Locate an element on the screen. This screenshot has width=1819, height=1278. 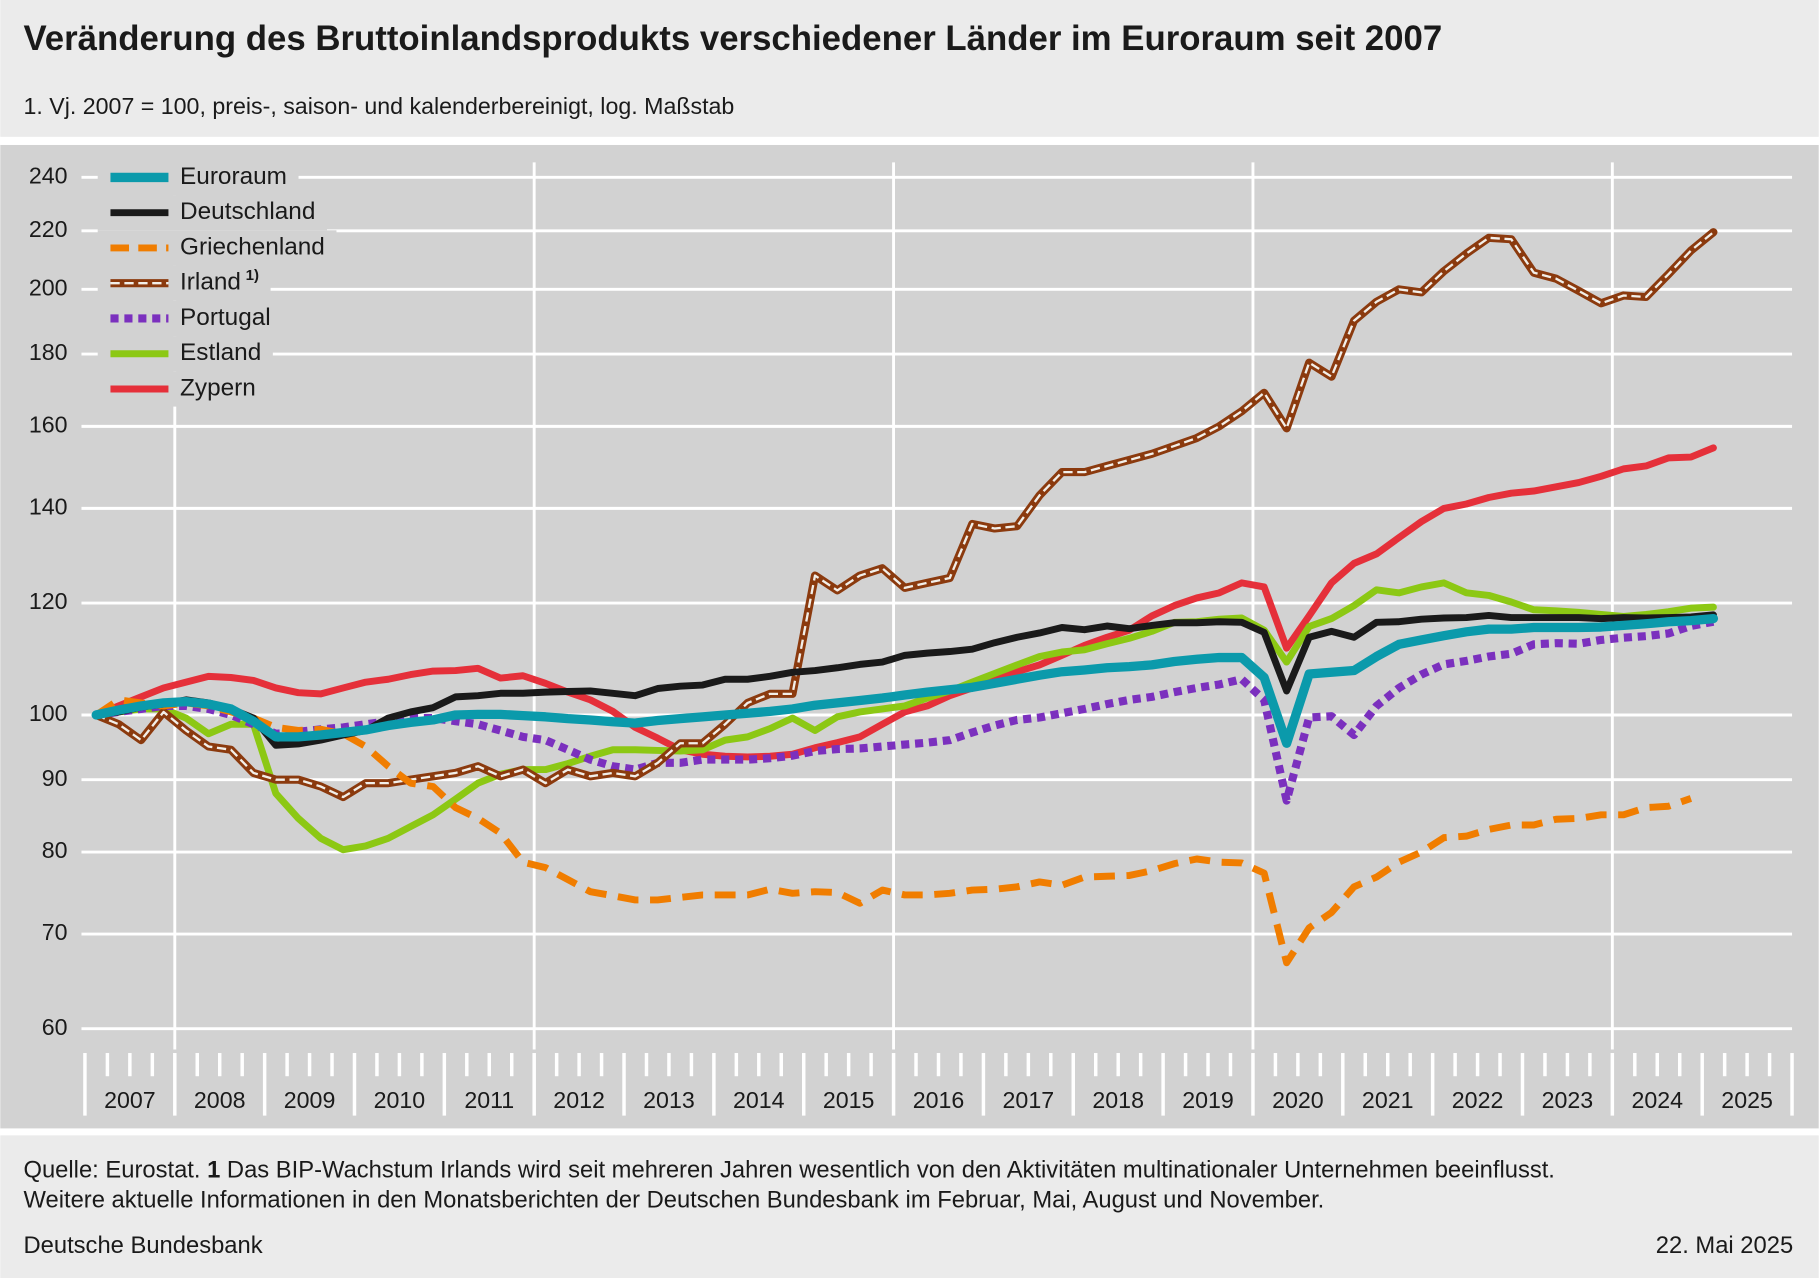
x-tick-label: 2010 is located at coordinates (400, 1100).